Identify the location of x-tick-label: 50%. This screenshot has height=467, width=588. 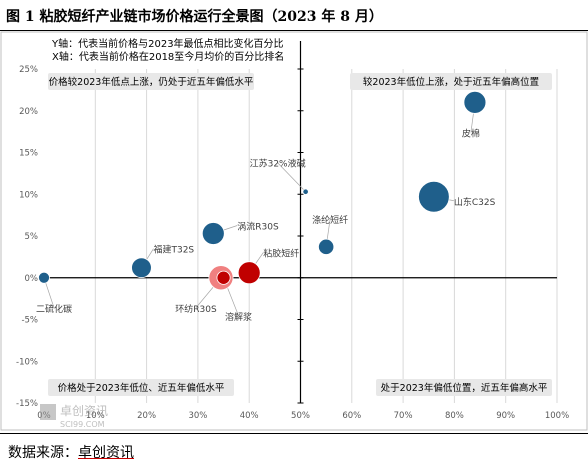
(300, 416).